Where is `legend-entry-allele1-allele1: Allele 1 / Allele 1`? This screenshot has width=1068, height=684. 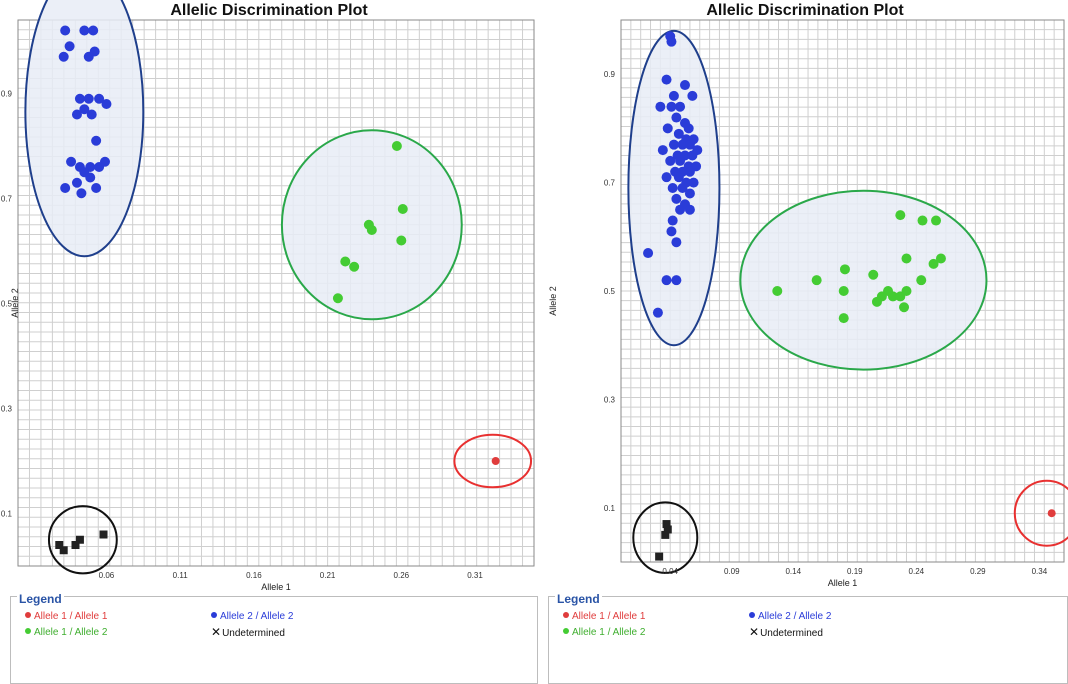 legend-entry-allele1-allele1: Allele 1 / Allele 1 is located at coordinates (66, 616).